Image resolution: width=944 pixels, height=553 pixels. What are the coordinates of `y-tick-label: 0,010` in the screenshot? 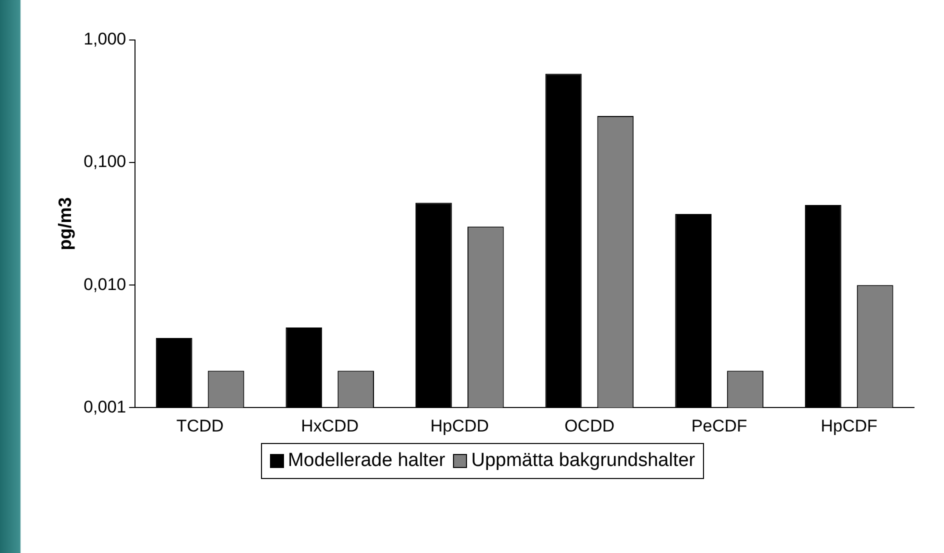 It's located at (105, 284).